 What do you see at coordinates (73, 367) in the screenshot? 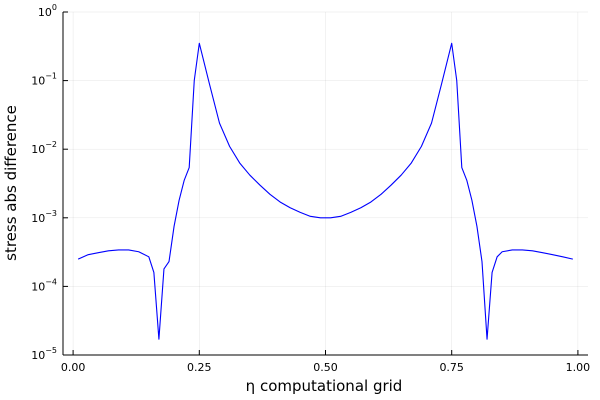
I see `x-tick-label: 0.00` at bounding box center [73, 367].